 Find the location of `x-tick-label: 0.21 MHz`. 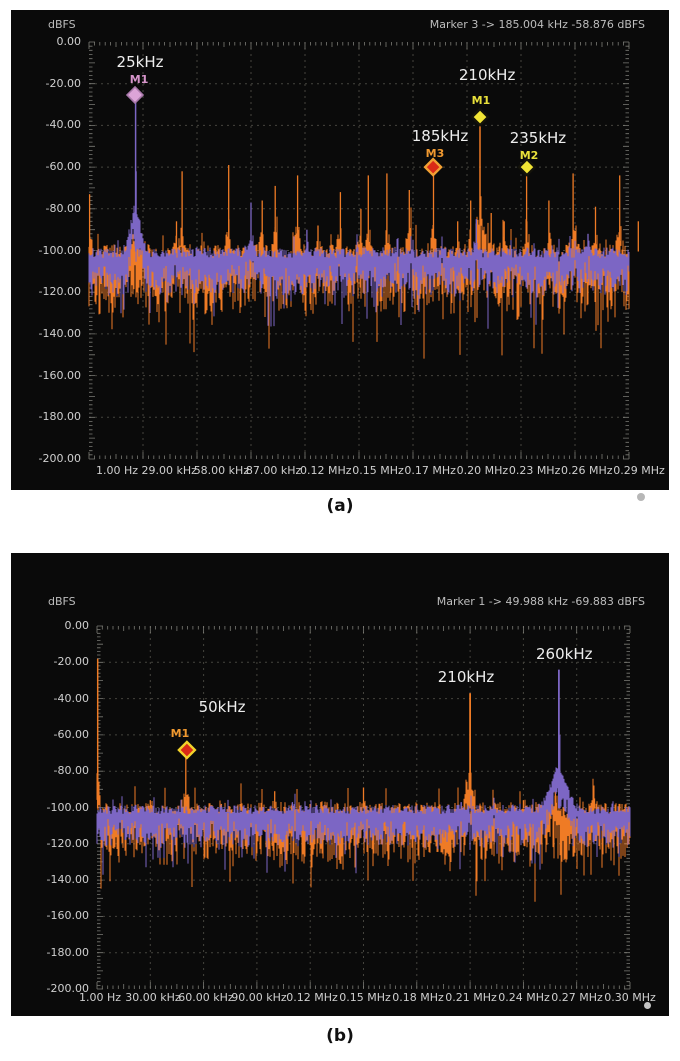

x-tick-label: 0.21 MHz is located at coordinates (471, 997).